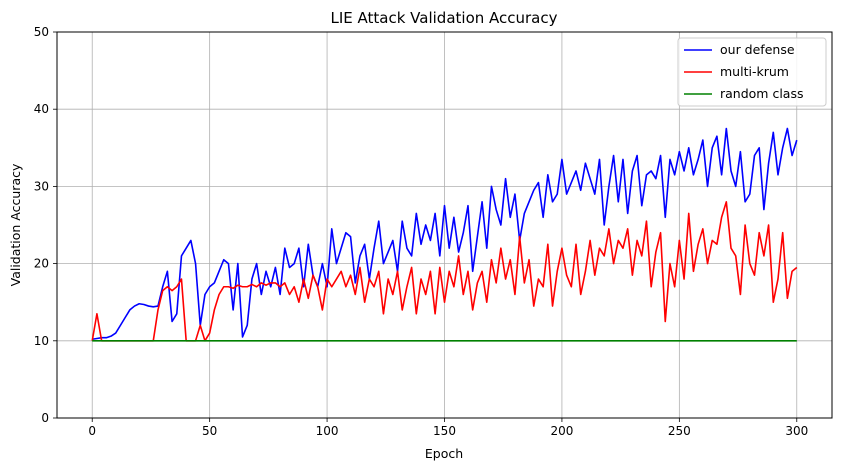 This screenshot has width=841, height=470. I want to click on x-tick-label: 250, so click(679, 431).